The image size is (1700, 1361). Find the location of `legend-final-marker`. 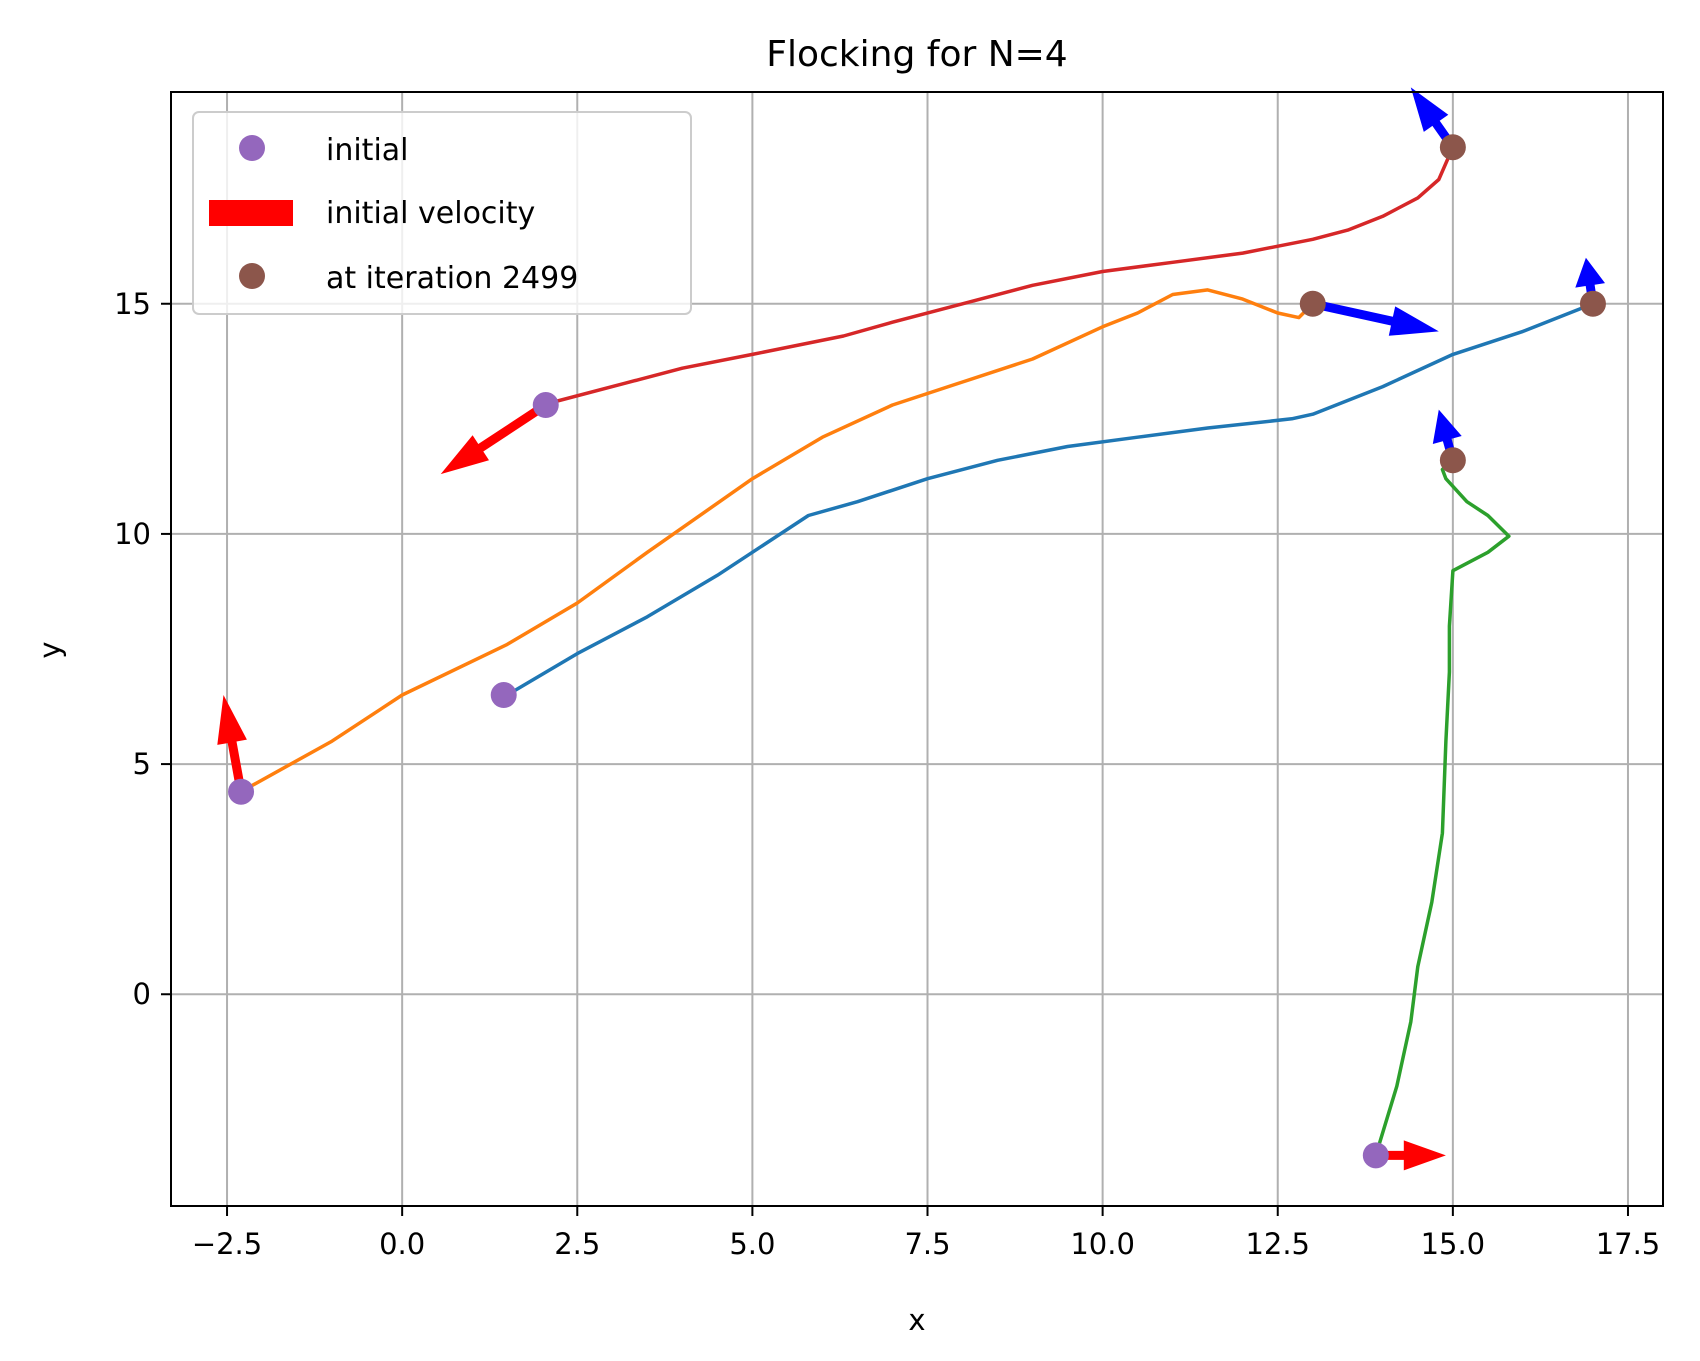

legend-final-marker is located at coordinates (252, 276).